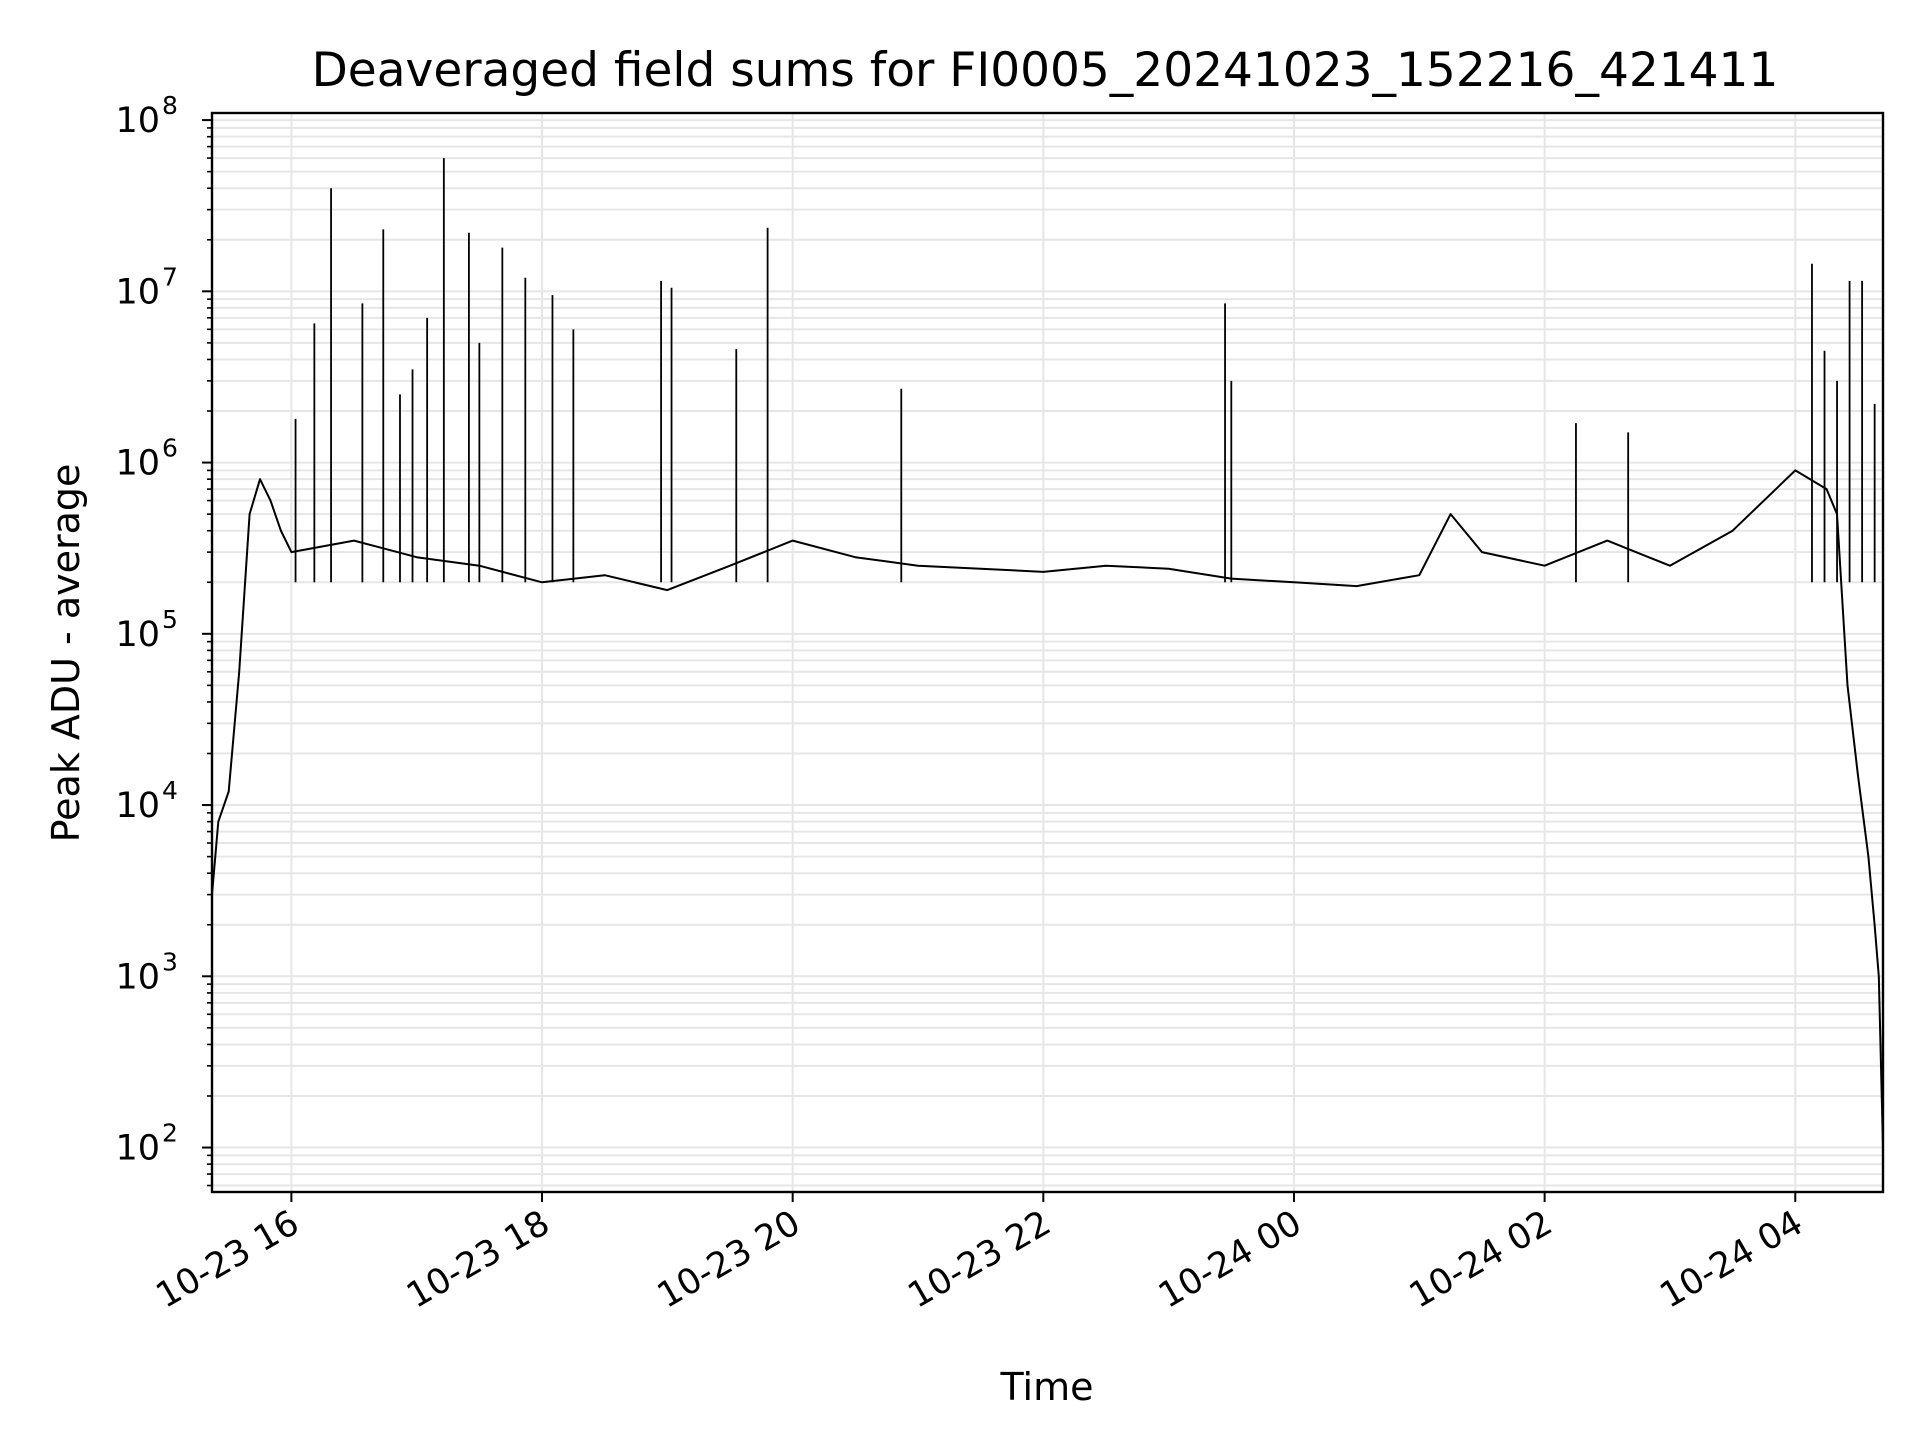  I want to click on y-axis-label: Peak ADU - average, so click(66, 653).